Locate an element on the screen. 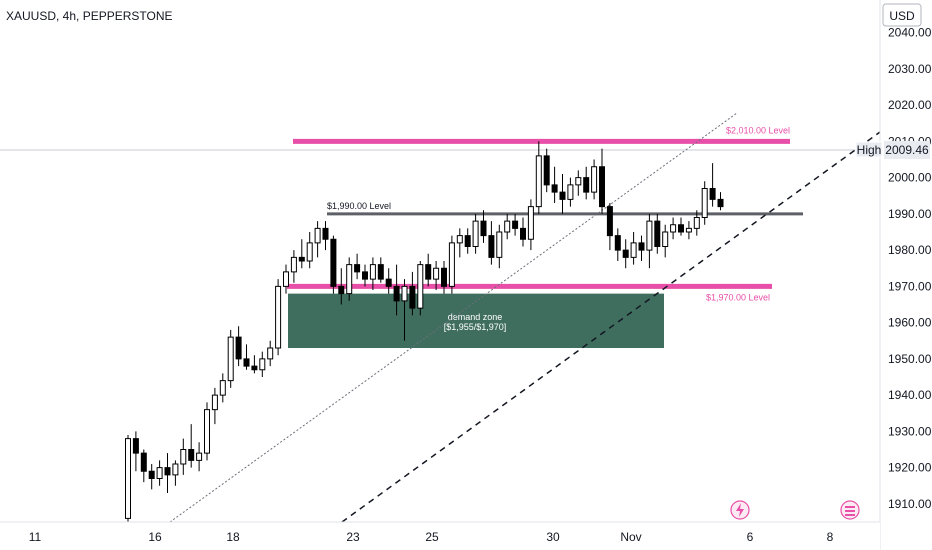 The width and height of the screenshot is (932, 550). earnings-event-icon is located at coordinates (850, 510).